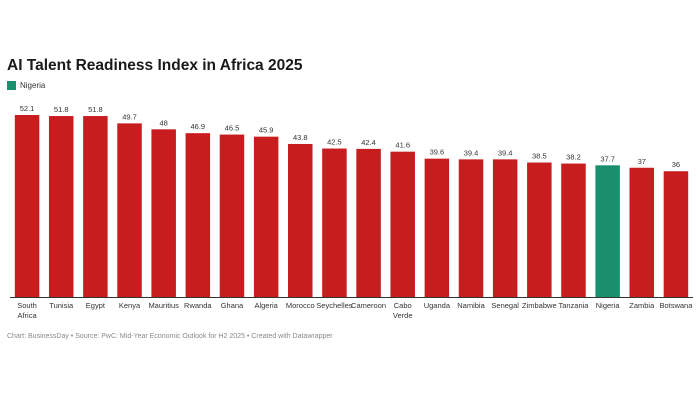 The height and width of the screenshot is (400, 700). I want to click on category-label-ghana: Ghana, so click(232, 305).